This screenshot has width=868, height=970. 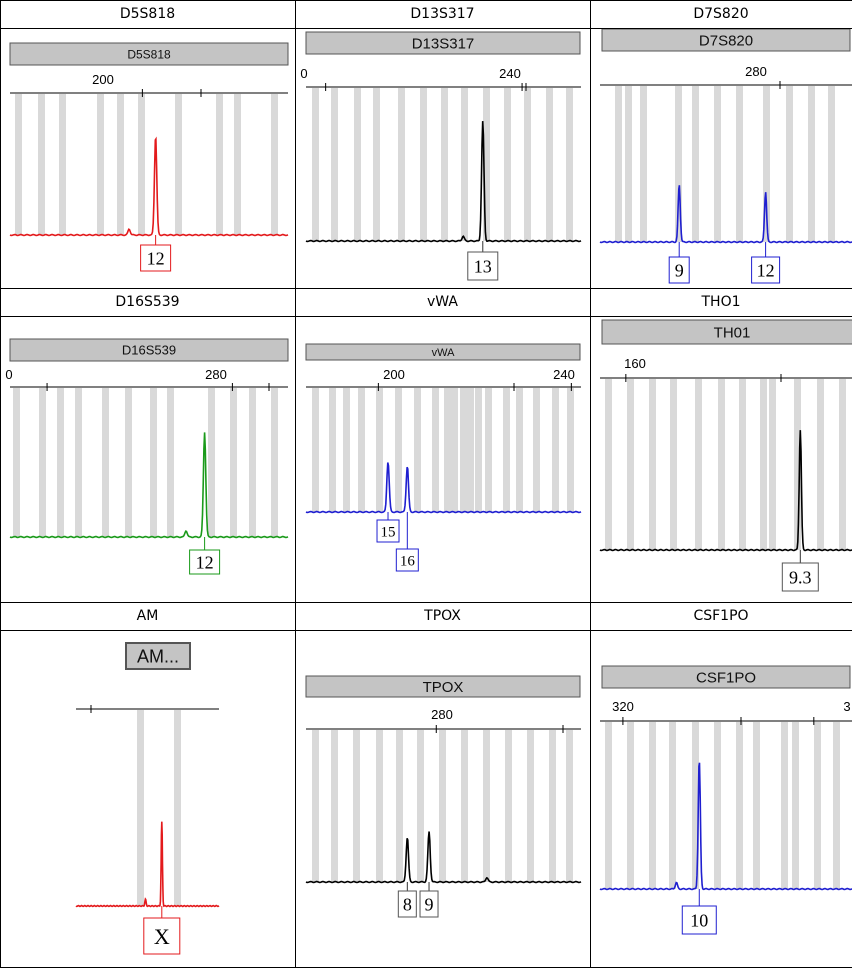 What do you see at coordinates (147, 14) in the screenshot?
I see `cell-header: D5S818` at bounding box center [147, 14].